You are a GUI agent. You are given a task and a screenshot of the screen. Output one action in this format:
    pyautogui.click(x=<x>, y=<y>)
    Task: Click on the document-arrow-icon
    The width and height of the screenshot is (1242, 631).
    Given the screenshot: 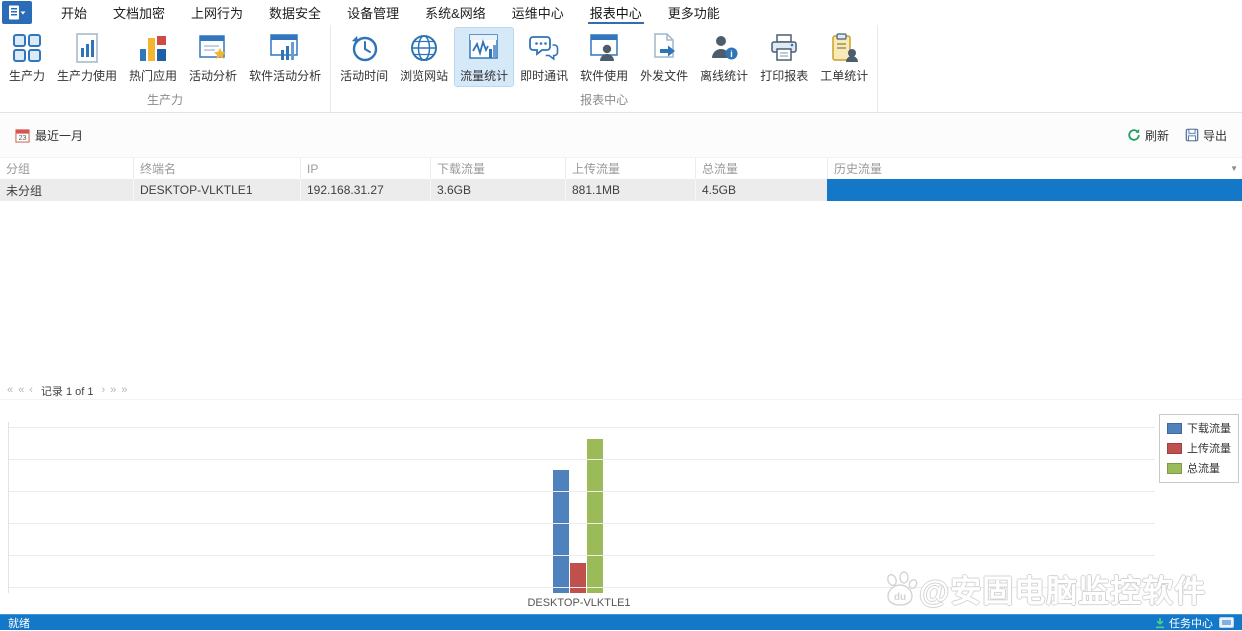 What is the action you would take?
    pyautogui.click(x=665, y=45)
    